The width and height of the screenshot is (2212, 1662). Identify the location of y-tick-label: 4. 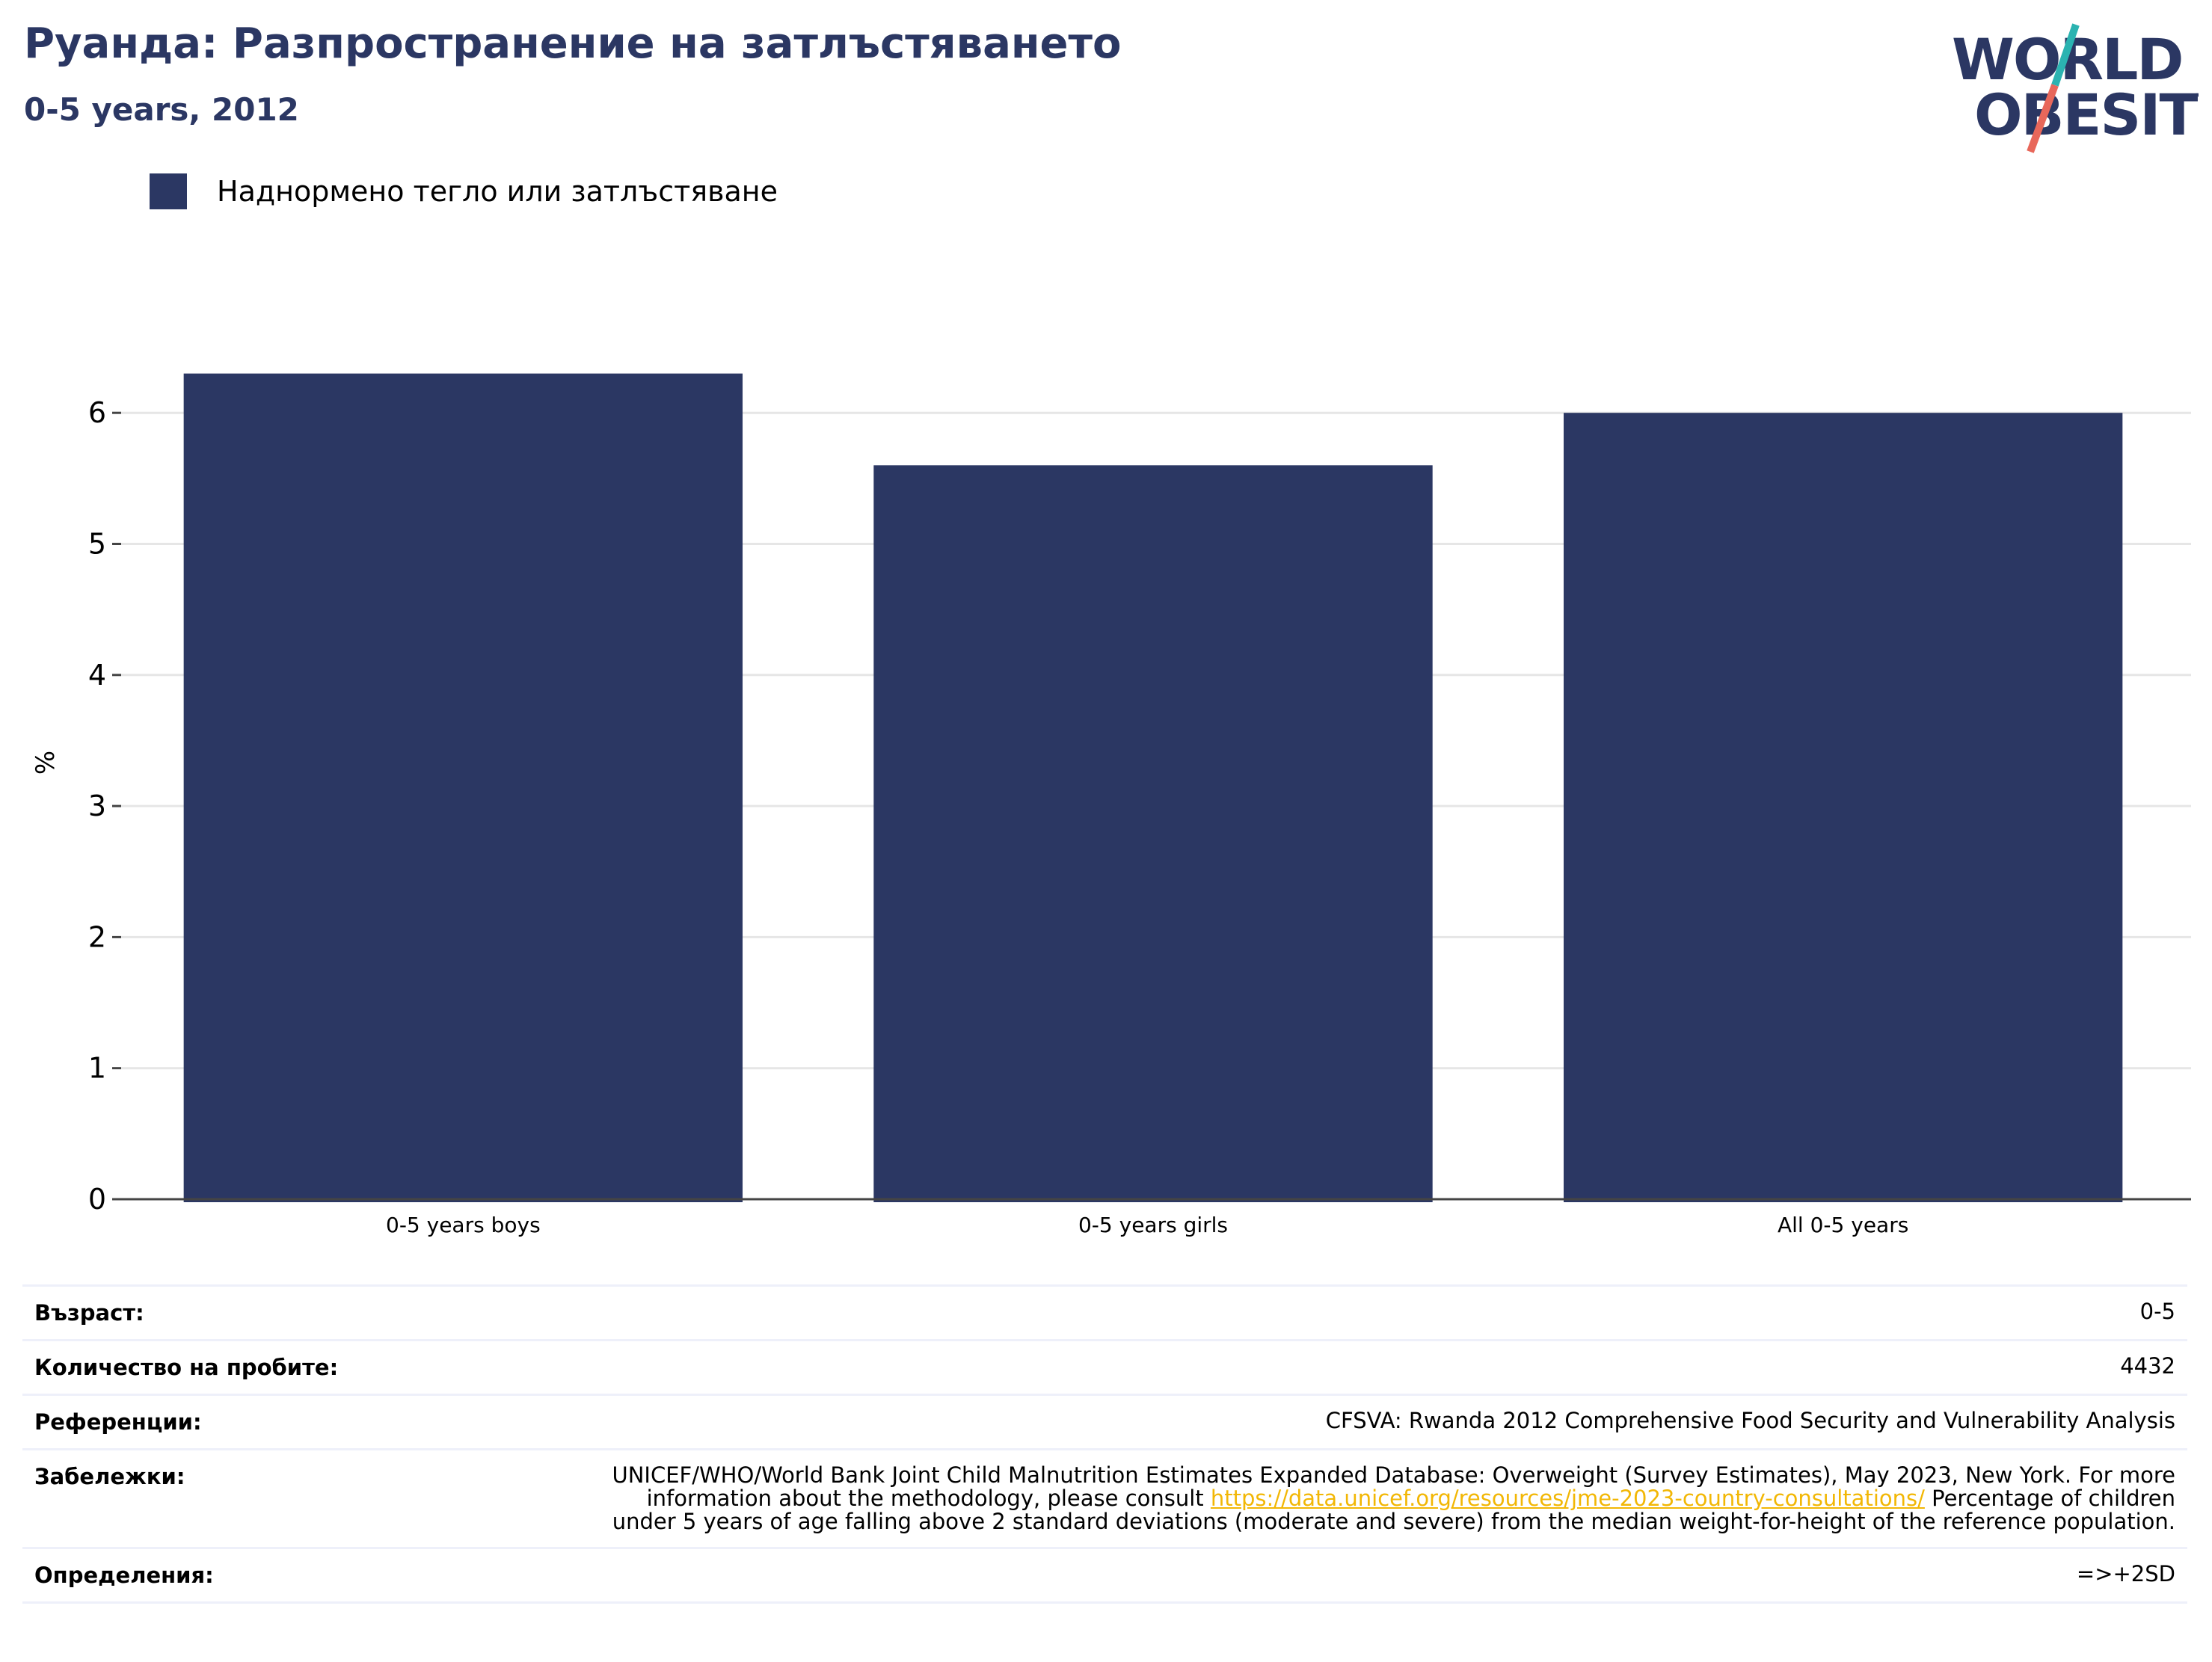
(97, 675).